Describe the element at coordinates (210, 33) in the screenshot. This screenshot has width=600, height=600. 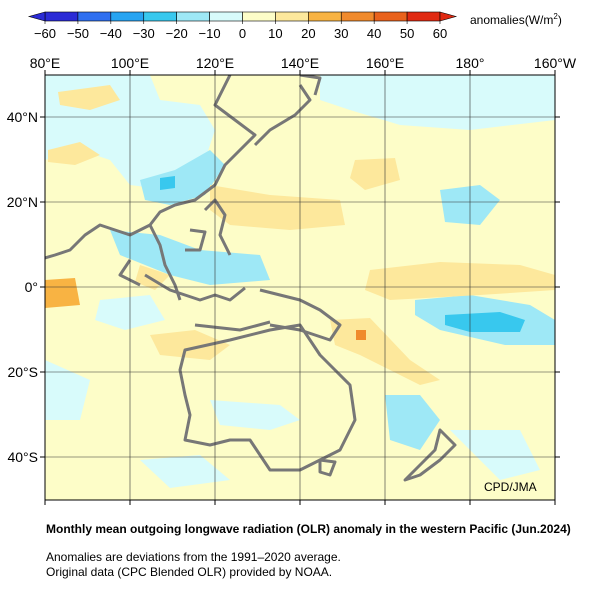
I see `colorbar-tick-label: −10` at that location.